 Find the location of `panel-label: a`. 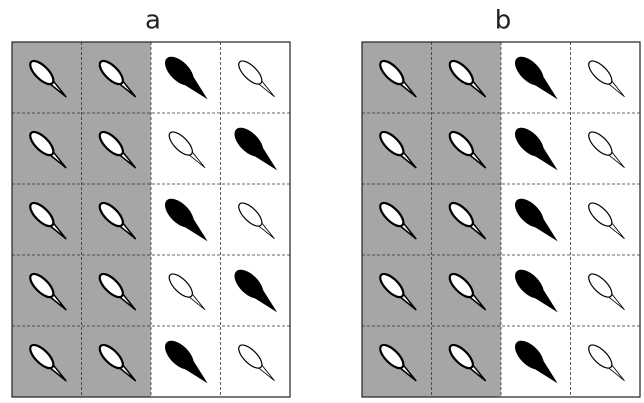

panel-label: a is located at coordinates (153, 21).